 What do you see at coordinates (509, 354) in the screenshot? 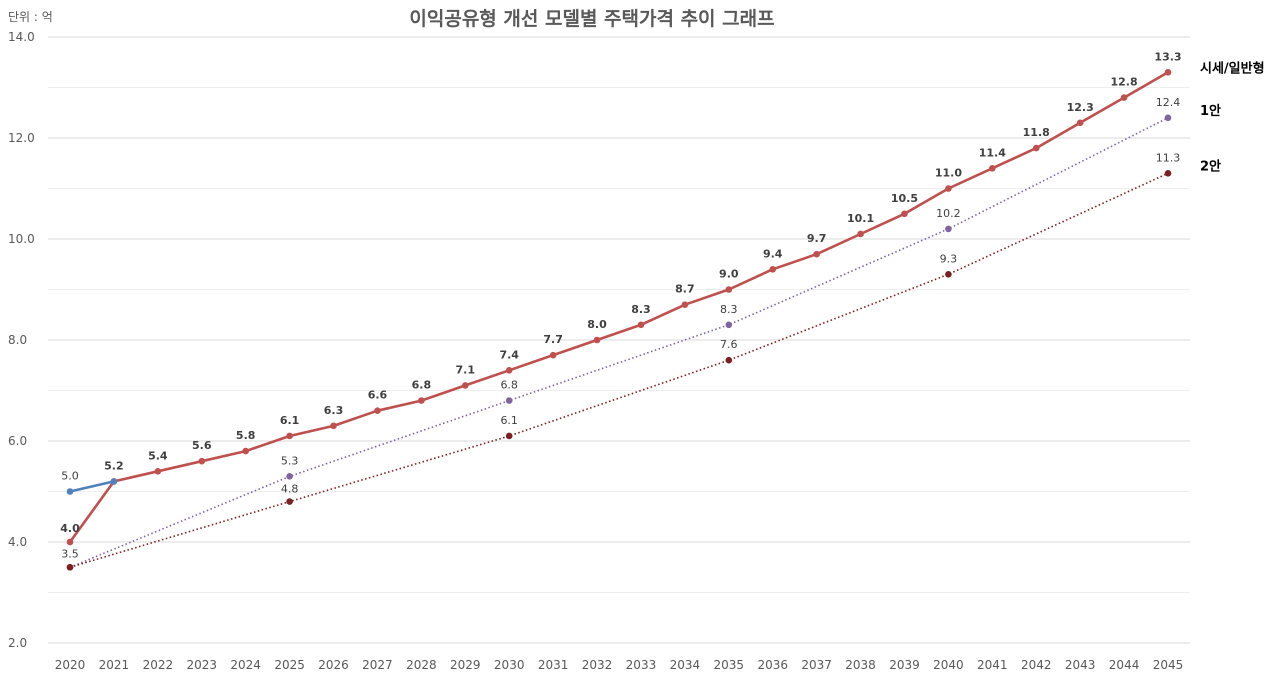
I see `data-label: 7.4` at bounding box center [509, 354].